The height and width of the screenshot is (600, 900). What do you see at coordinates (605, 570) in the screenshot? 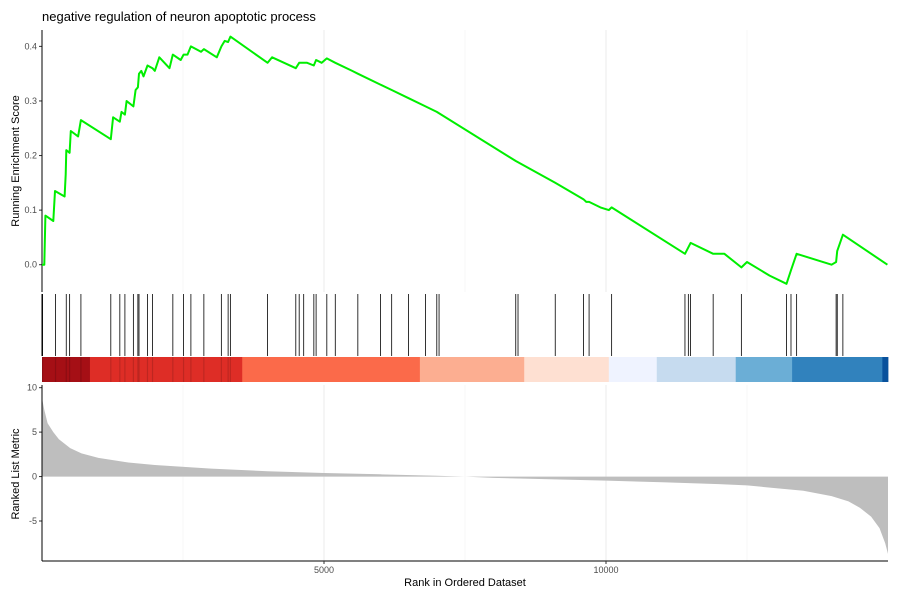
I see `x-tick-label: 10000` at bounding box center [605, 570].